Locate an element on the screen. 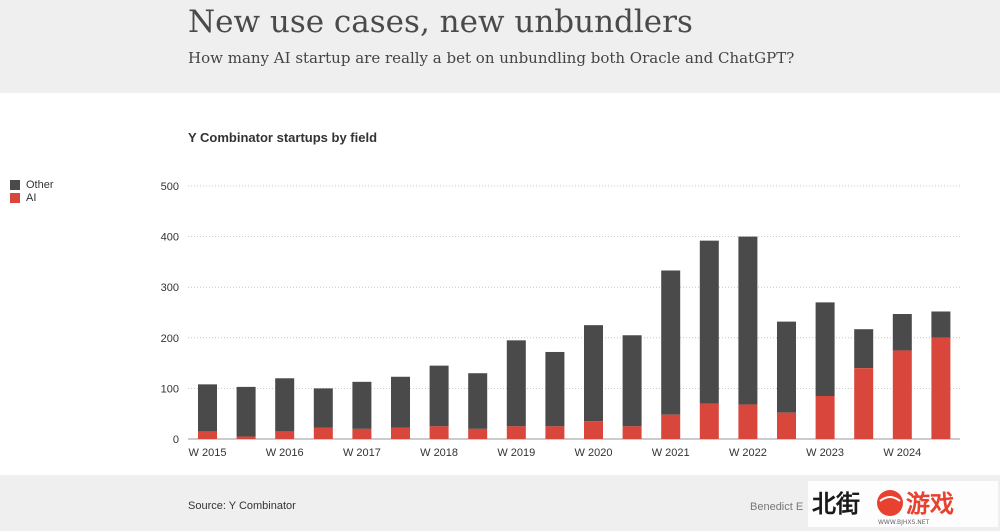 This screenshot has width=1000, height=531. y-tick-label: 200 is located at coordinates (170, 339).